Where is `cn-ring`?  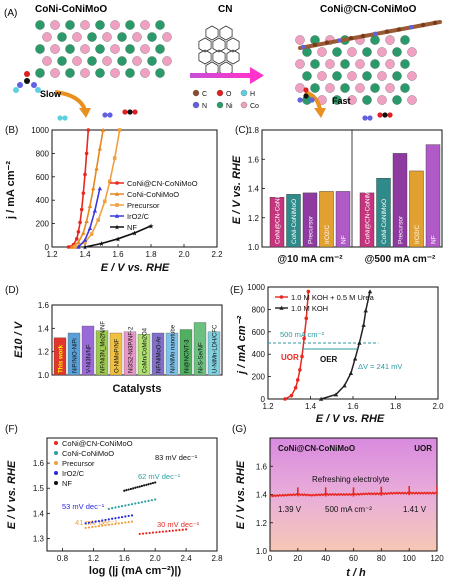
cn-ring is located at coordinates (205, 45).